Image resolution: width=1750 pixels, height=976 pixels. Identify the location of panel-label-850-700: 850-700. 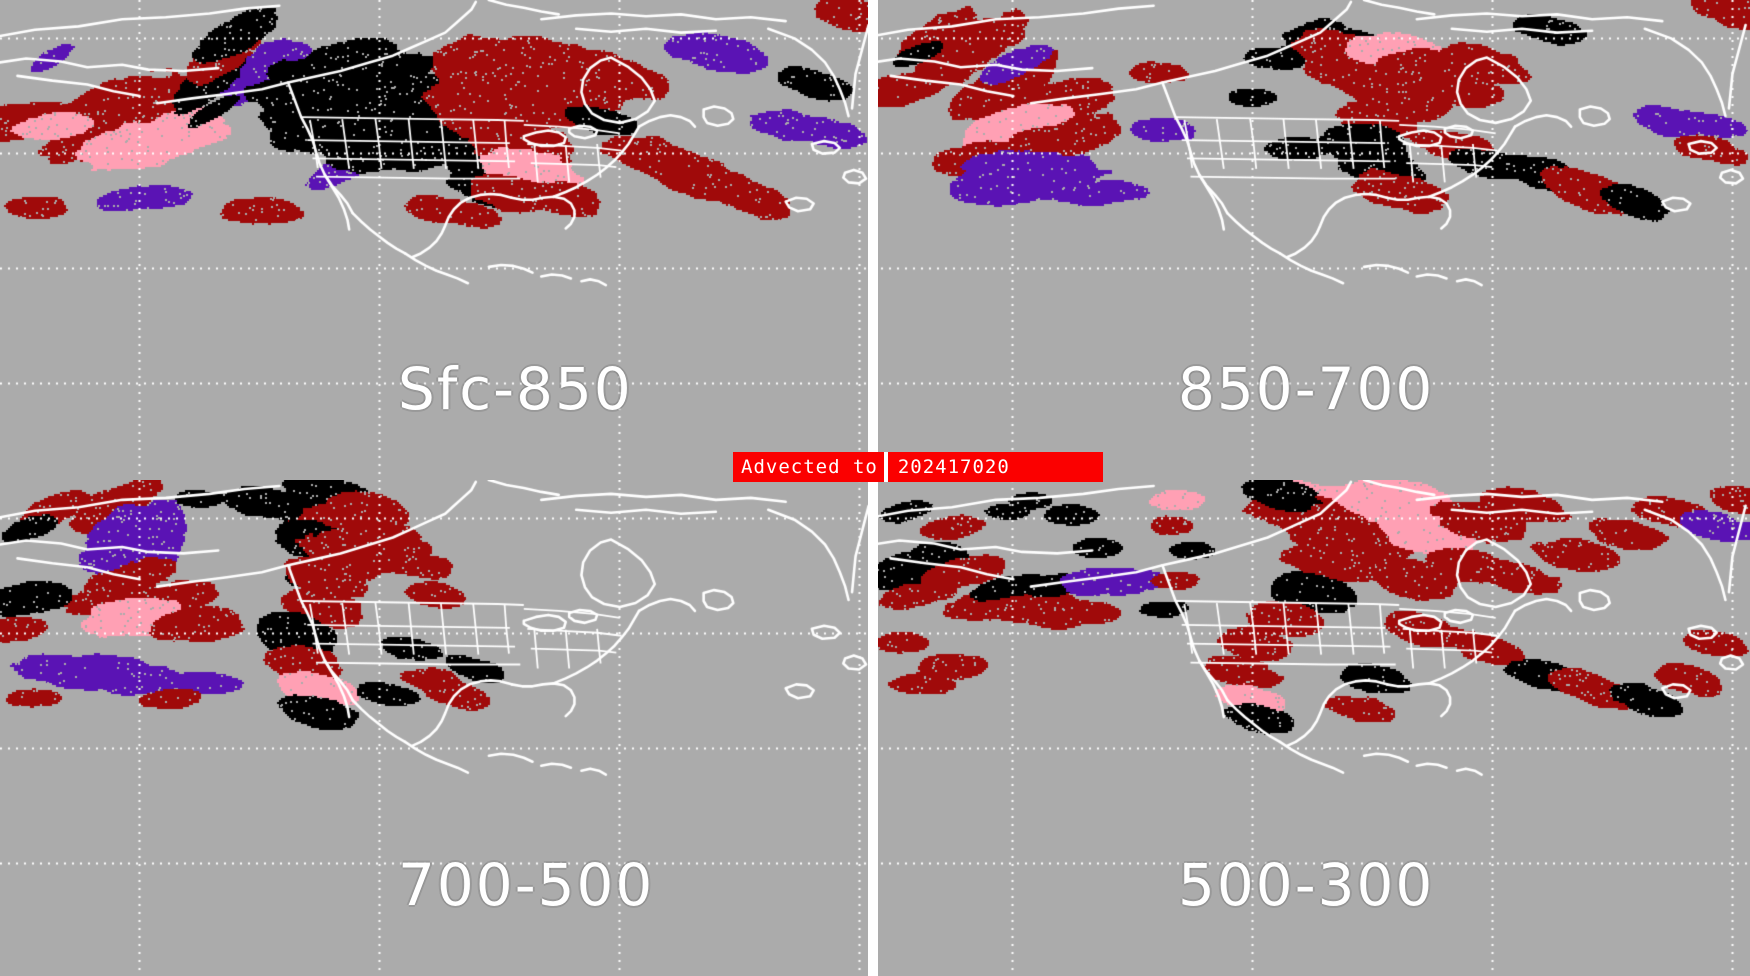
(1306, 389).